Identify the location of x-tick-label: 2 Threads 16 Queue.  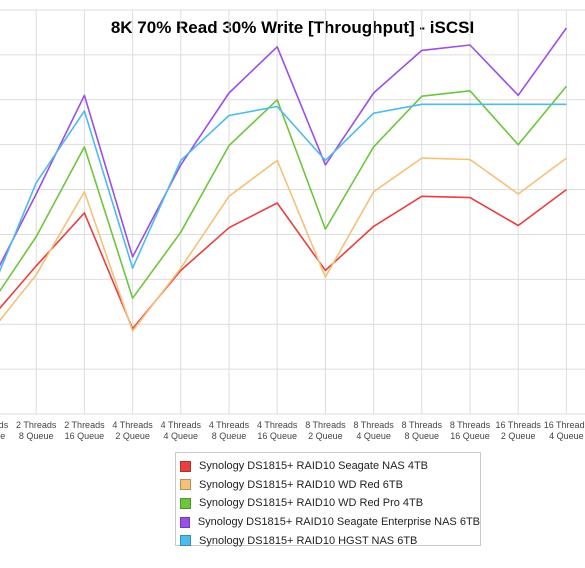
(84, 430).